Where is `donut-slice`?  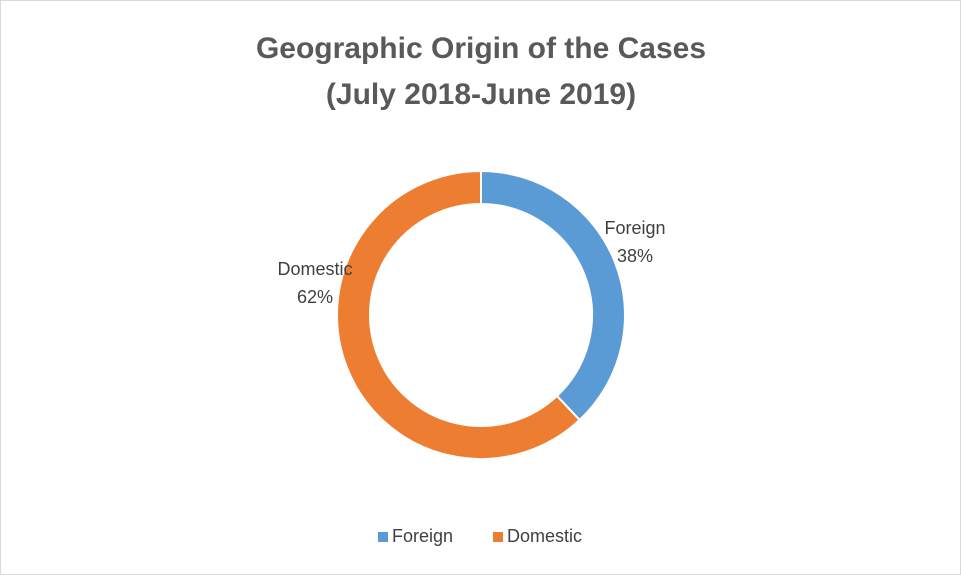 donut-slice is located at coordinates (458, 314).